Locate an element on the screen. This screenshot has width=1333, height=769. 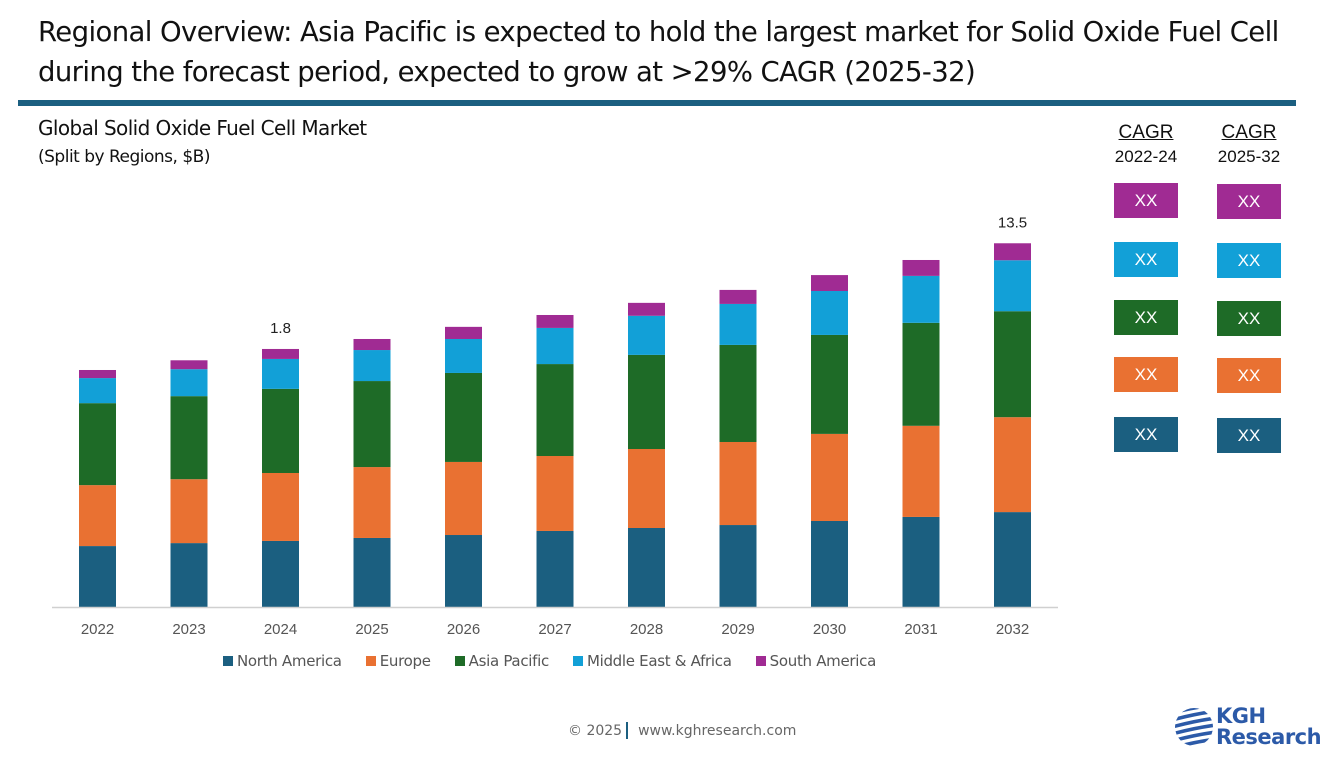
cagr-column-2022-24: CAGR 2022-24 is located at coordinates (1146, 144).